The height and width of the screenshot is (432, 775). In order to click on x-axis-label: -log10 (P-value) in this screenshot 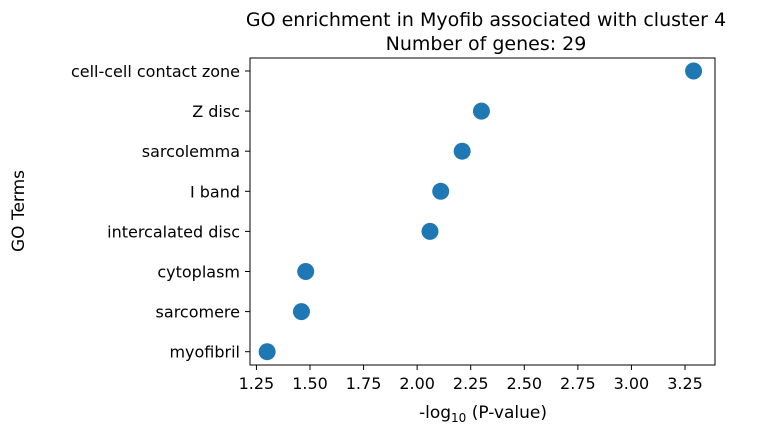, I will do `click(483, 414)`.